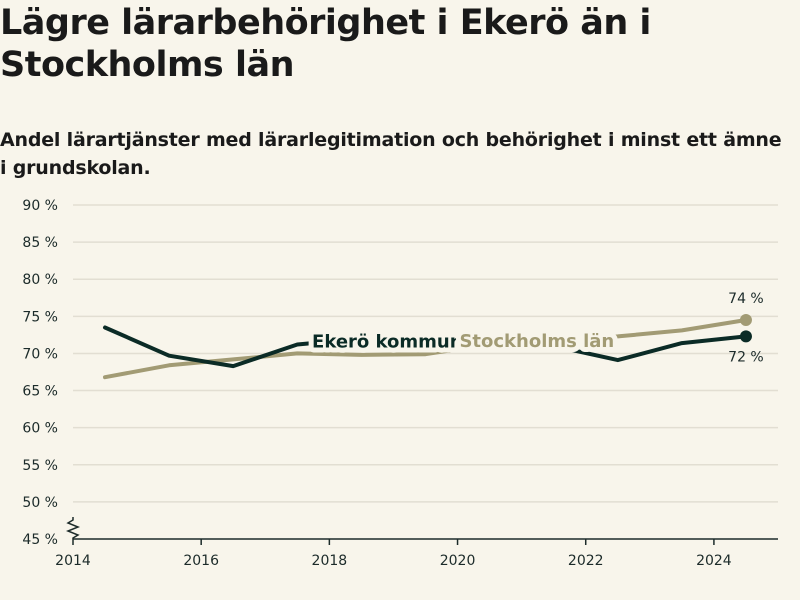 This screenshot has height=600, width=800. What do you see at coordinates (714, 561) in the screenshot?
I see `x-tick-label: 2024` at bounding box center [714, 561].